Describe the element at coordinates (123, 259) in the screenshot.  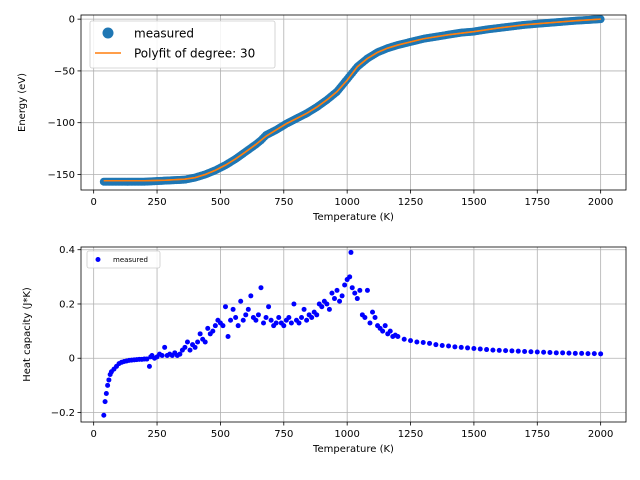
I see `legend: measured` at that location.